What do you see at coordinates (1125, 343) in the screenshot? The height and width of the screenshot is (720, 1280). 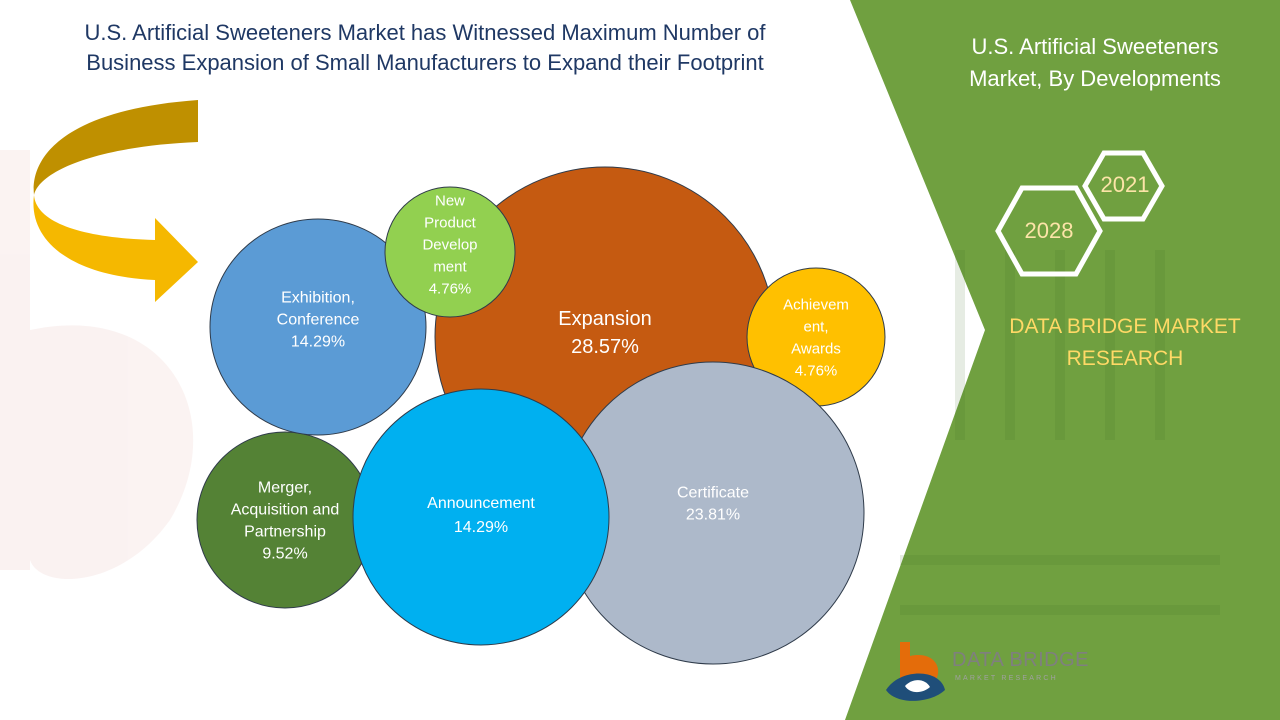 I see `brand-title: DATA BRIDGE MARKET RESEARCH` at bounding box center [1125, 343].